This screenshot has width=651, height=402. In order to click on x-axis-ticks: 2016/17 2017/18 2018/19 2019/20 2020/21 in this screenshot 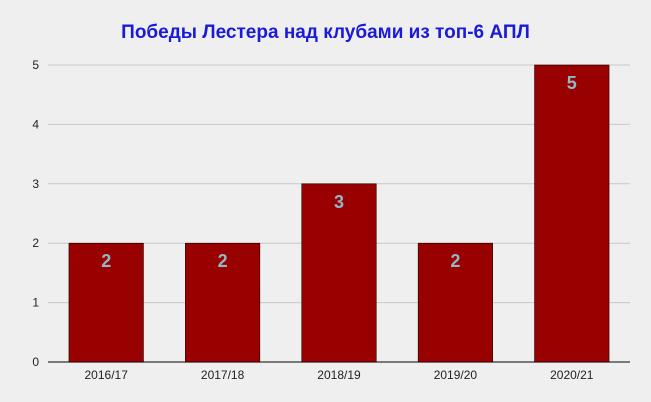, I will do `click(339, 375)`.